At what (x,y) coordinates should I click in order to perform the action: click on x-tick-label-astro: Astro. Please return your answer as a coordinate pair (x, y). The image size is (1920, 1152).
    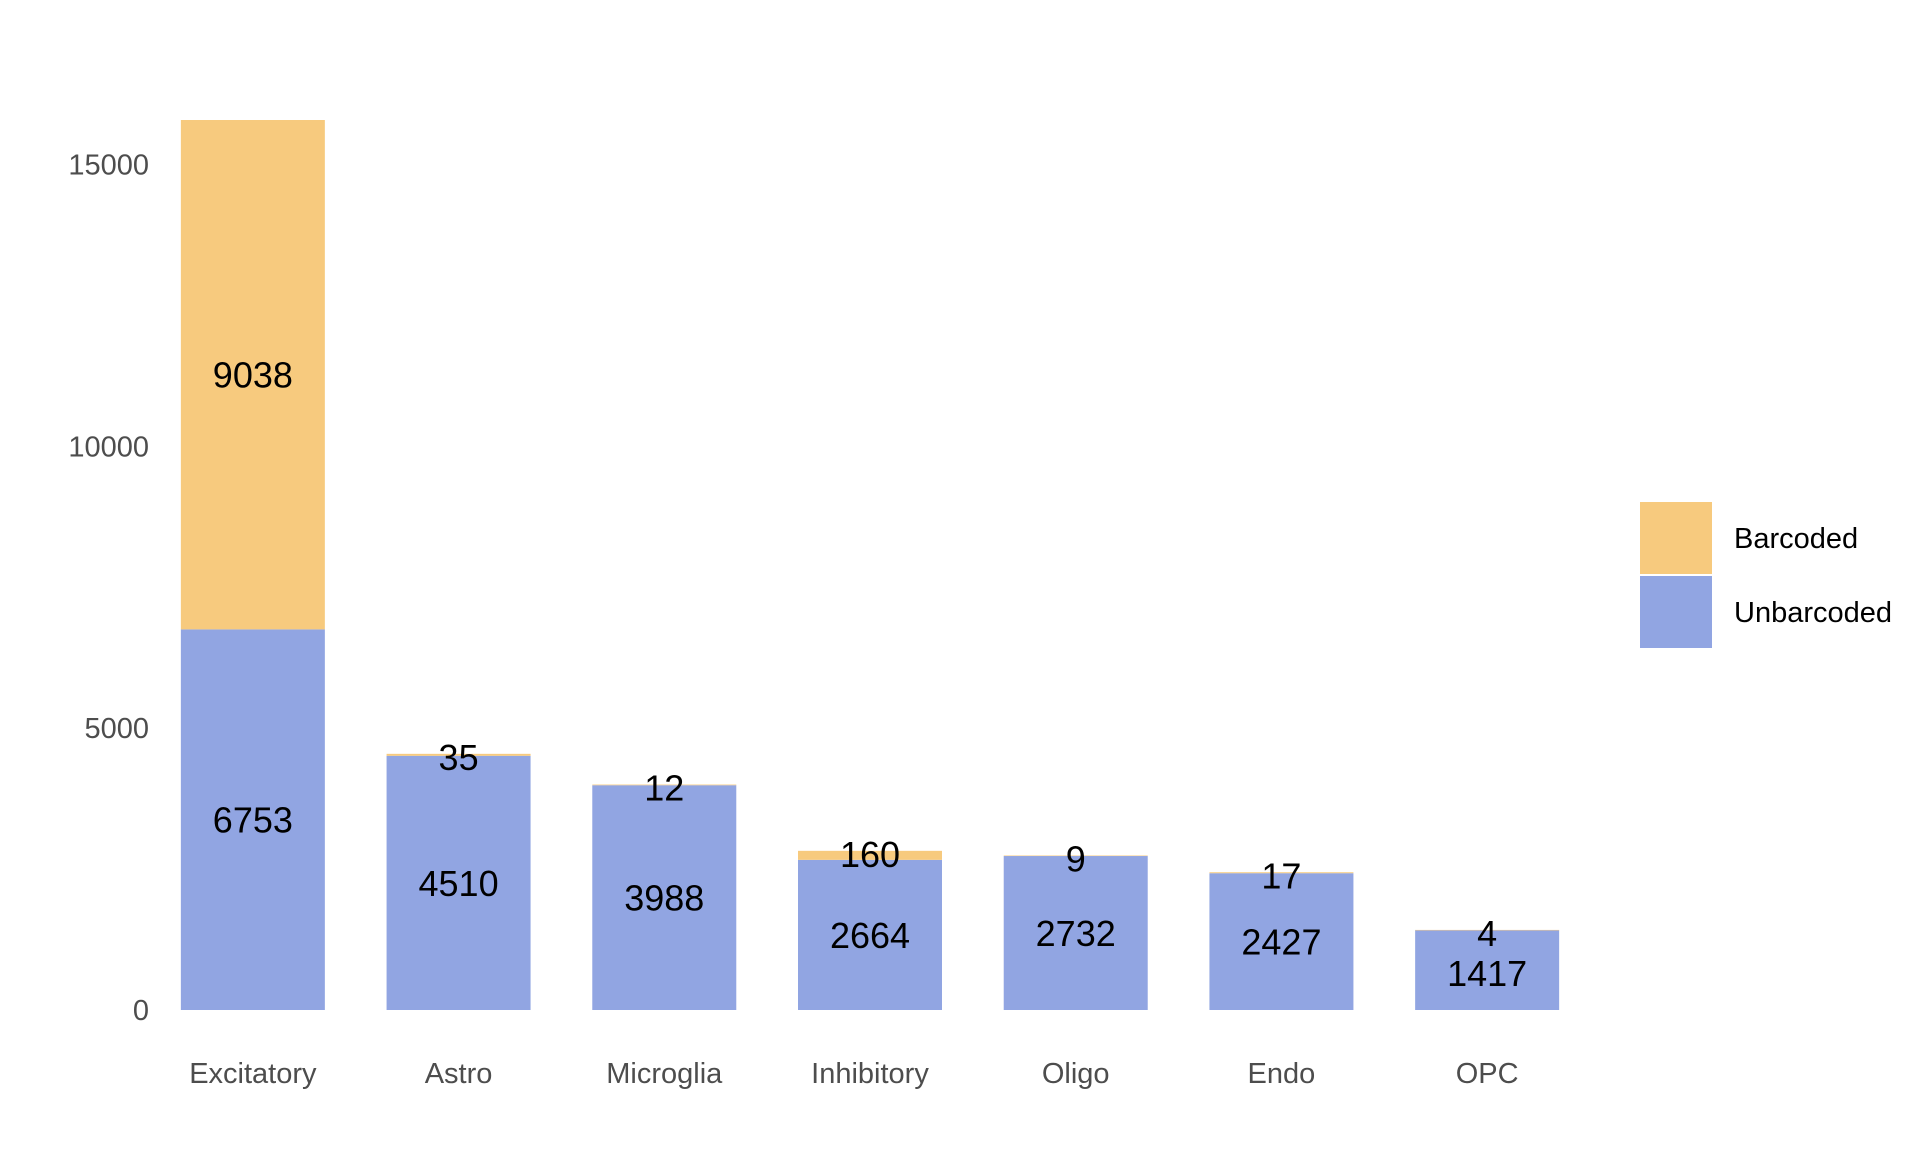
    Looking at the image, I should click on (459, 1074).